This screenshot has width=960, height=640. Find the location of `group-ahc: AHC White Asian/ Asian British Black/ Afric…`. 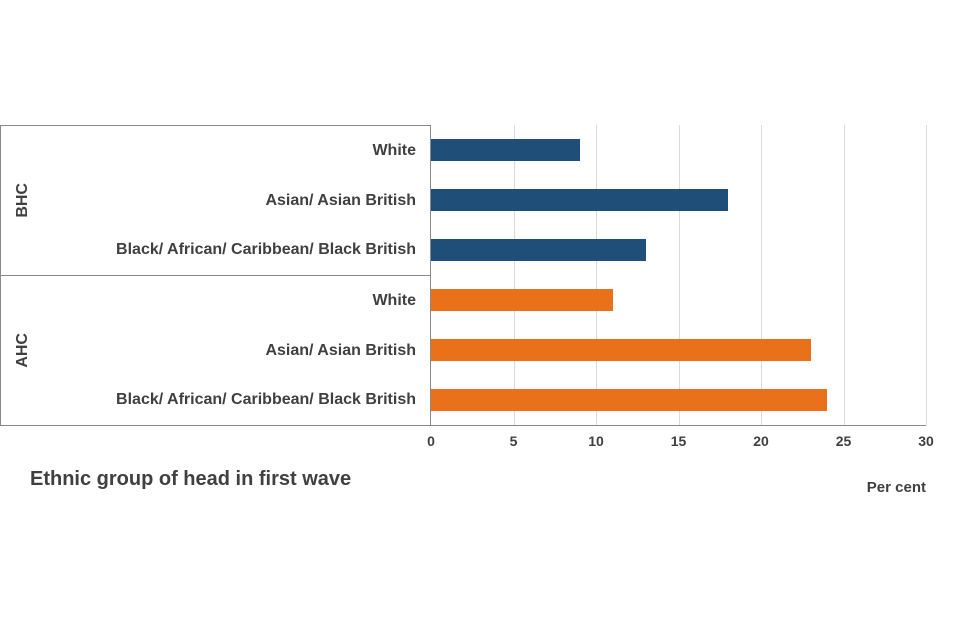

group-ahc: AHC White Asian/ Asian British Black/ Afric… is located at coordinates (215, 350).